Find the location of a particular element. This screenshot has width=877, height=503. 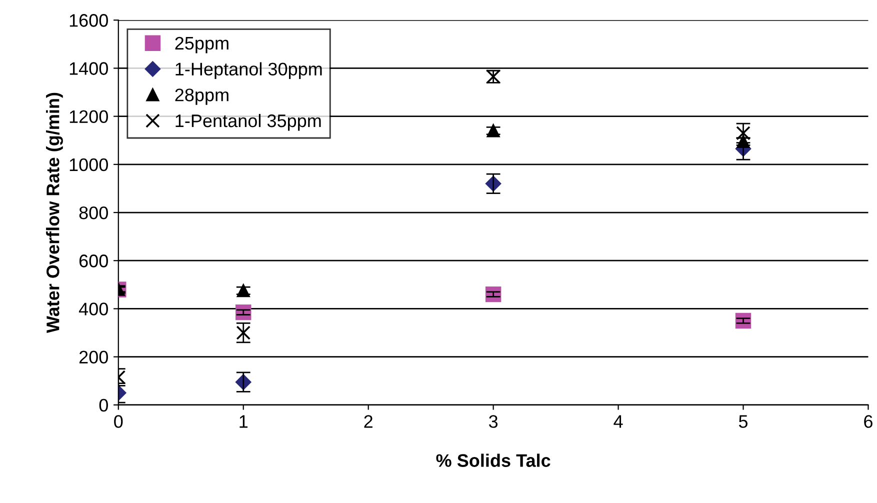

y-tick-label: 1200 is located at coordinates (89, 117).